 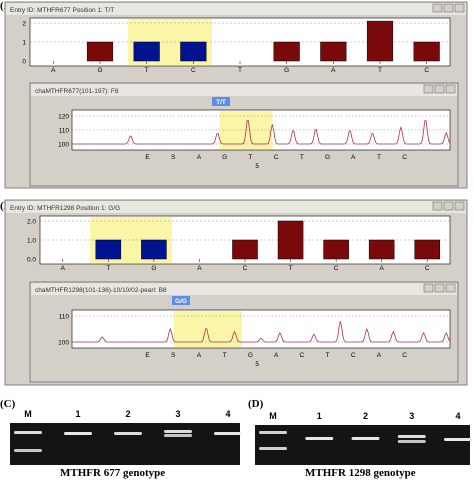 What do you see at coordinates (221, 101) in the screenshot?
I see `panel-a-genotype-call: T/T` at bounding box center [221, 101].